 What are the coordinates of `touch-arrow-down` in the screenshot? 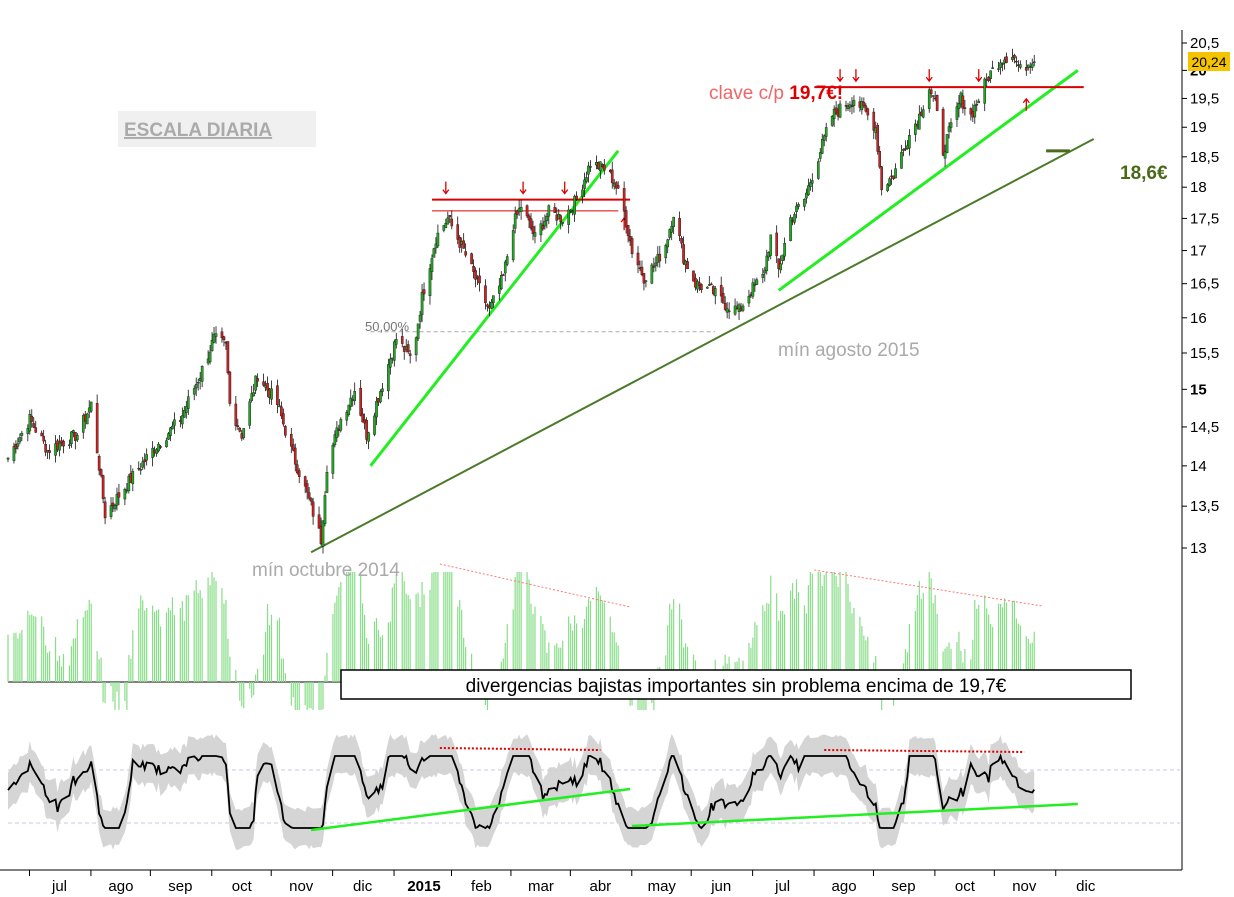 It's located at (565, 188).